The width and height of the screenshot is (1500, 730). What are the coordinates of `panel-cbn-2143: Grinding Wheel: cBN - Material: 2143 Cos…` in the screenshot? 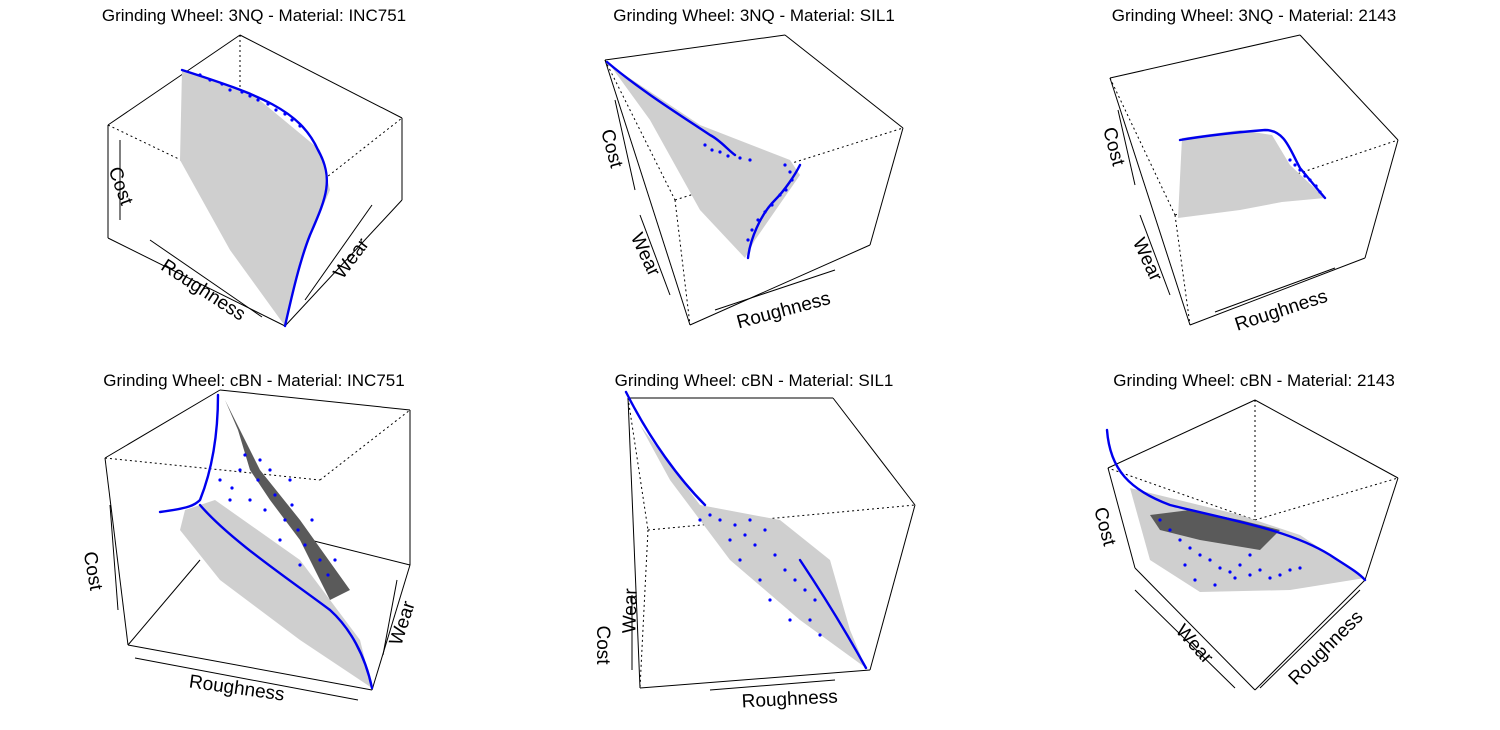 It's located at (1244, 531).